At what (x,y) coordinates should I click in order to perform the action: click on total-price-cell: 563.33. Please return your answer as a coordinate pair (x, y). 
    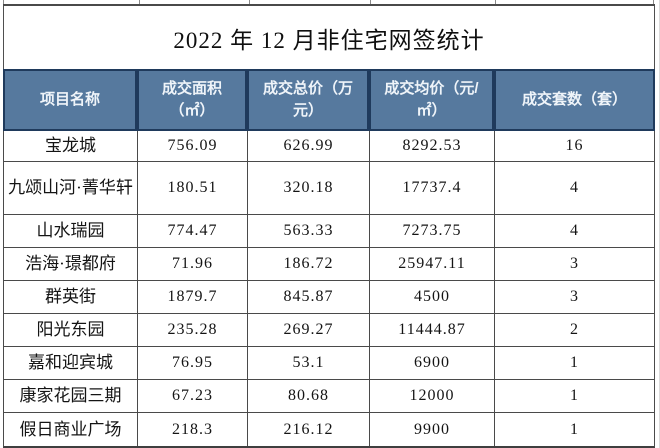
    Looking at the image, I should click on (309, 231).